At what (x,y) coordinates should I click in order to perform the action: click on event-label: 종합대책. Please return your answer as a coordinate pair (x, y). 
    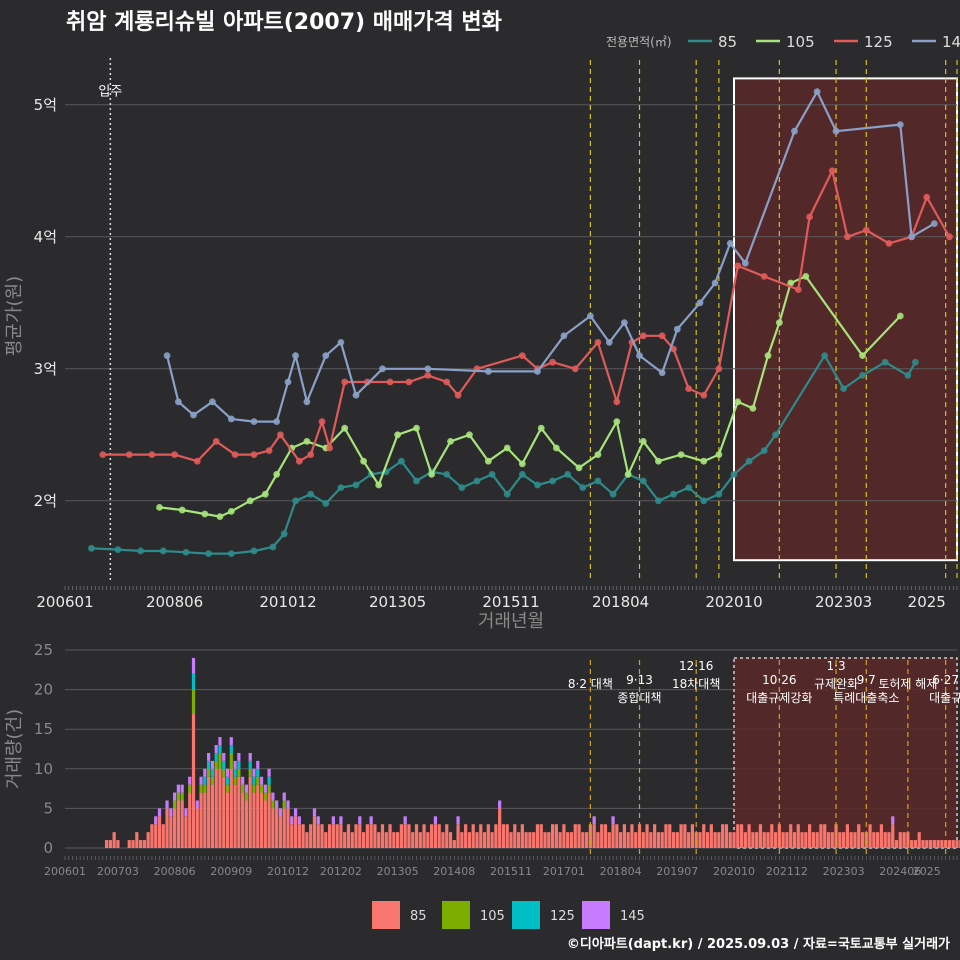
    Looking at the image, I should click on (639, 697).